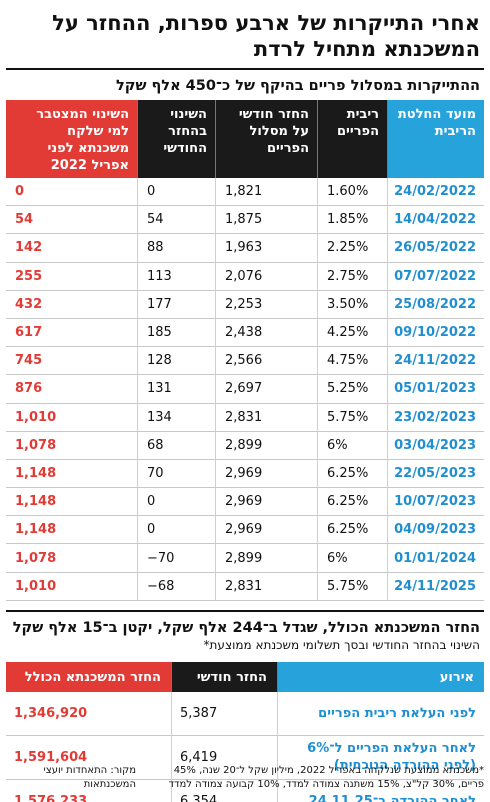 The width and height of the screenshot is (490, 802). Describe the element at coordinates (381, 676) in the screenshot. I see `col-header-event: אירוע` at that location.